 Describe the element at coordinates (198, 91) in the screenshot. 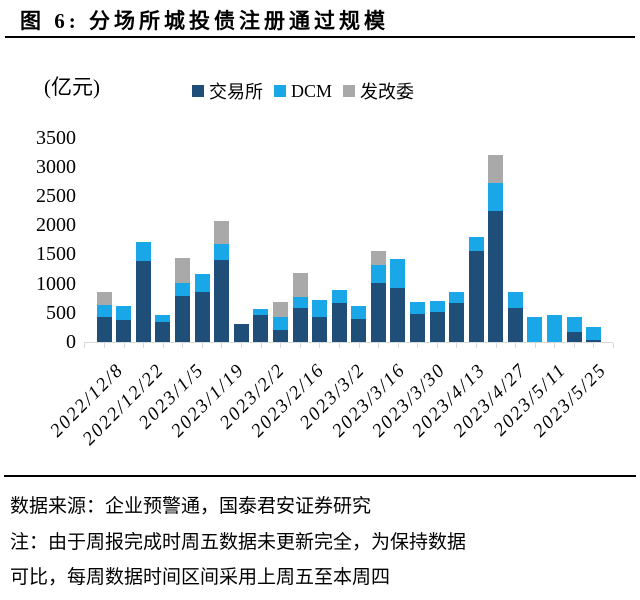

I see `legend-swatch-exchange` at that location.